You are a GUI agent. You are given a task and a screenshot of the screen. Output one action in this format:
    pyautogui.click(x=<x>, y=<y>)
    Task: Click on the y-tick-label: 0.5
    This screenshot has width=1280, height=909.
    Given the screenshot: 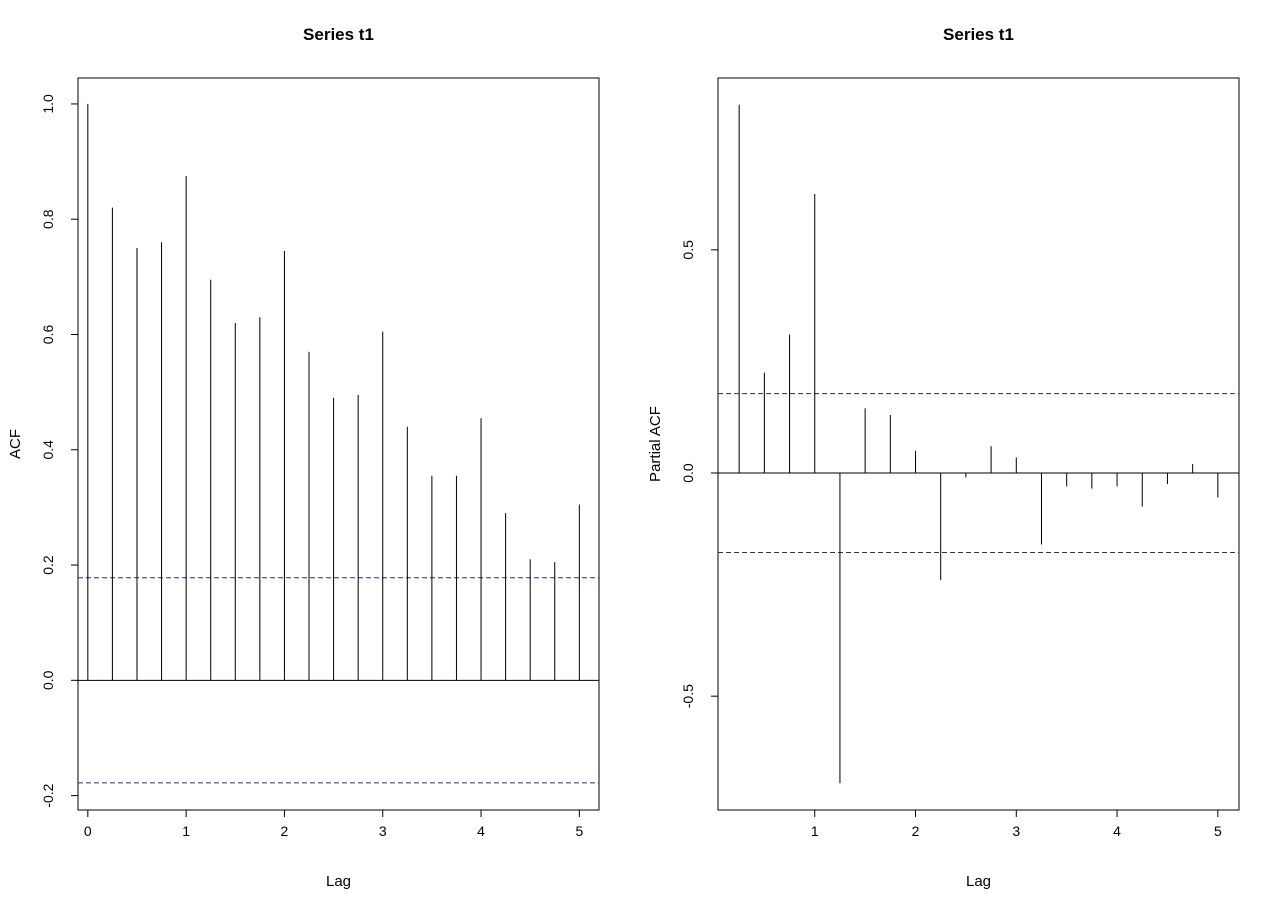 What is the action you would take?
    pyautogui.click(x=688, y=250)
    